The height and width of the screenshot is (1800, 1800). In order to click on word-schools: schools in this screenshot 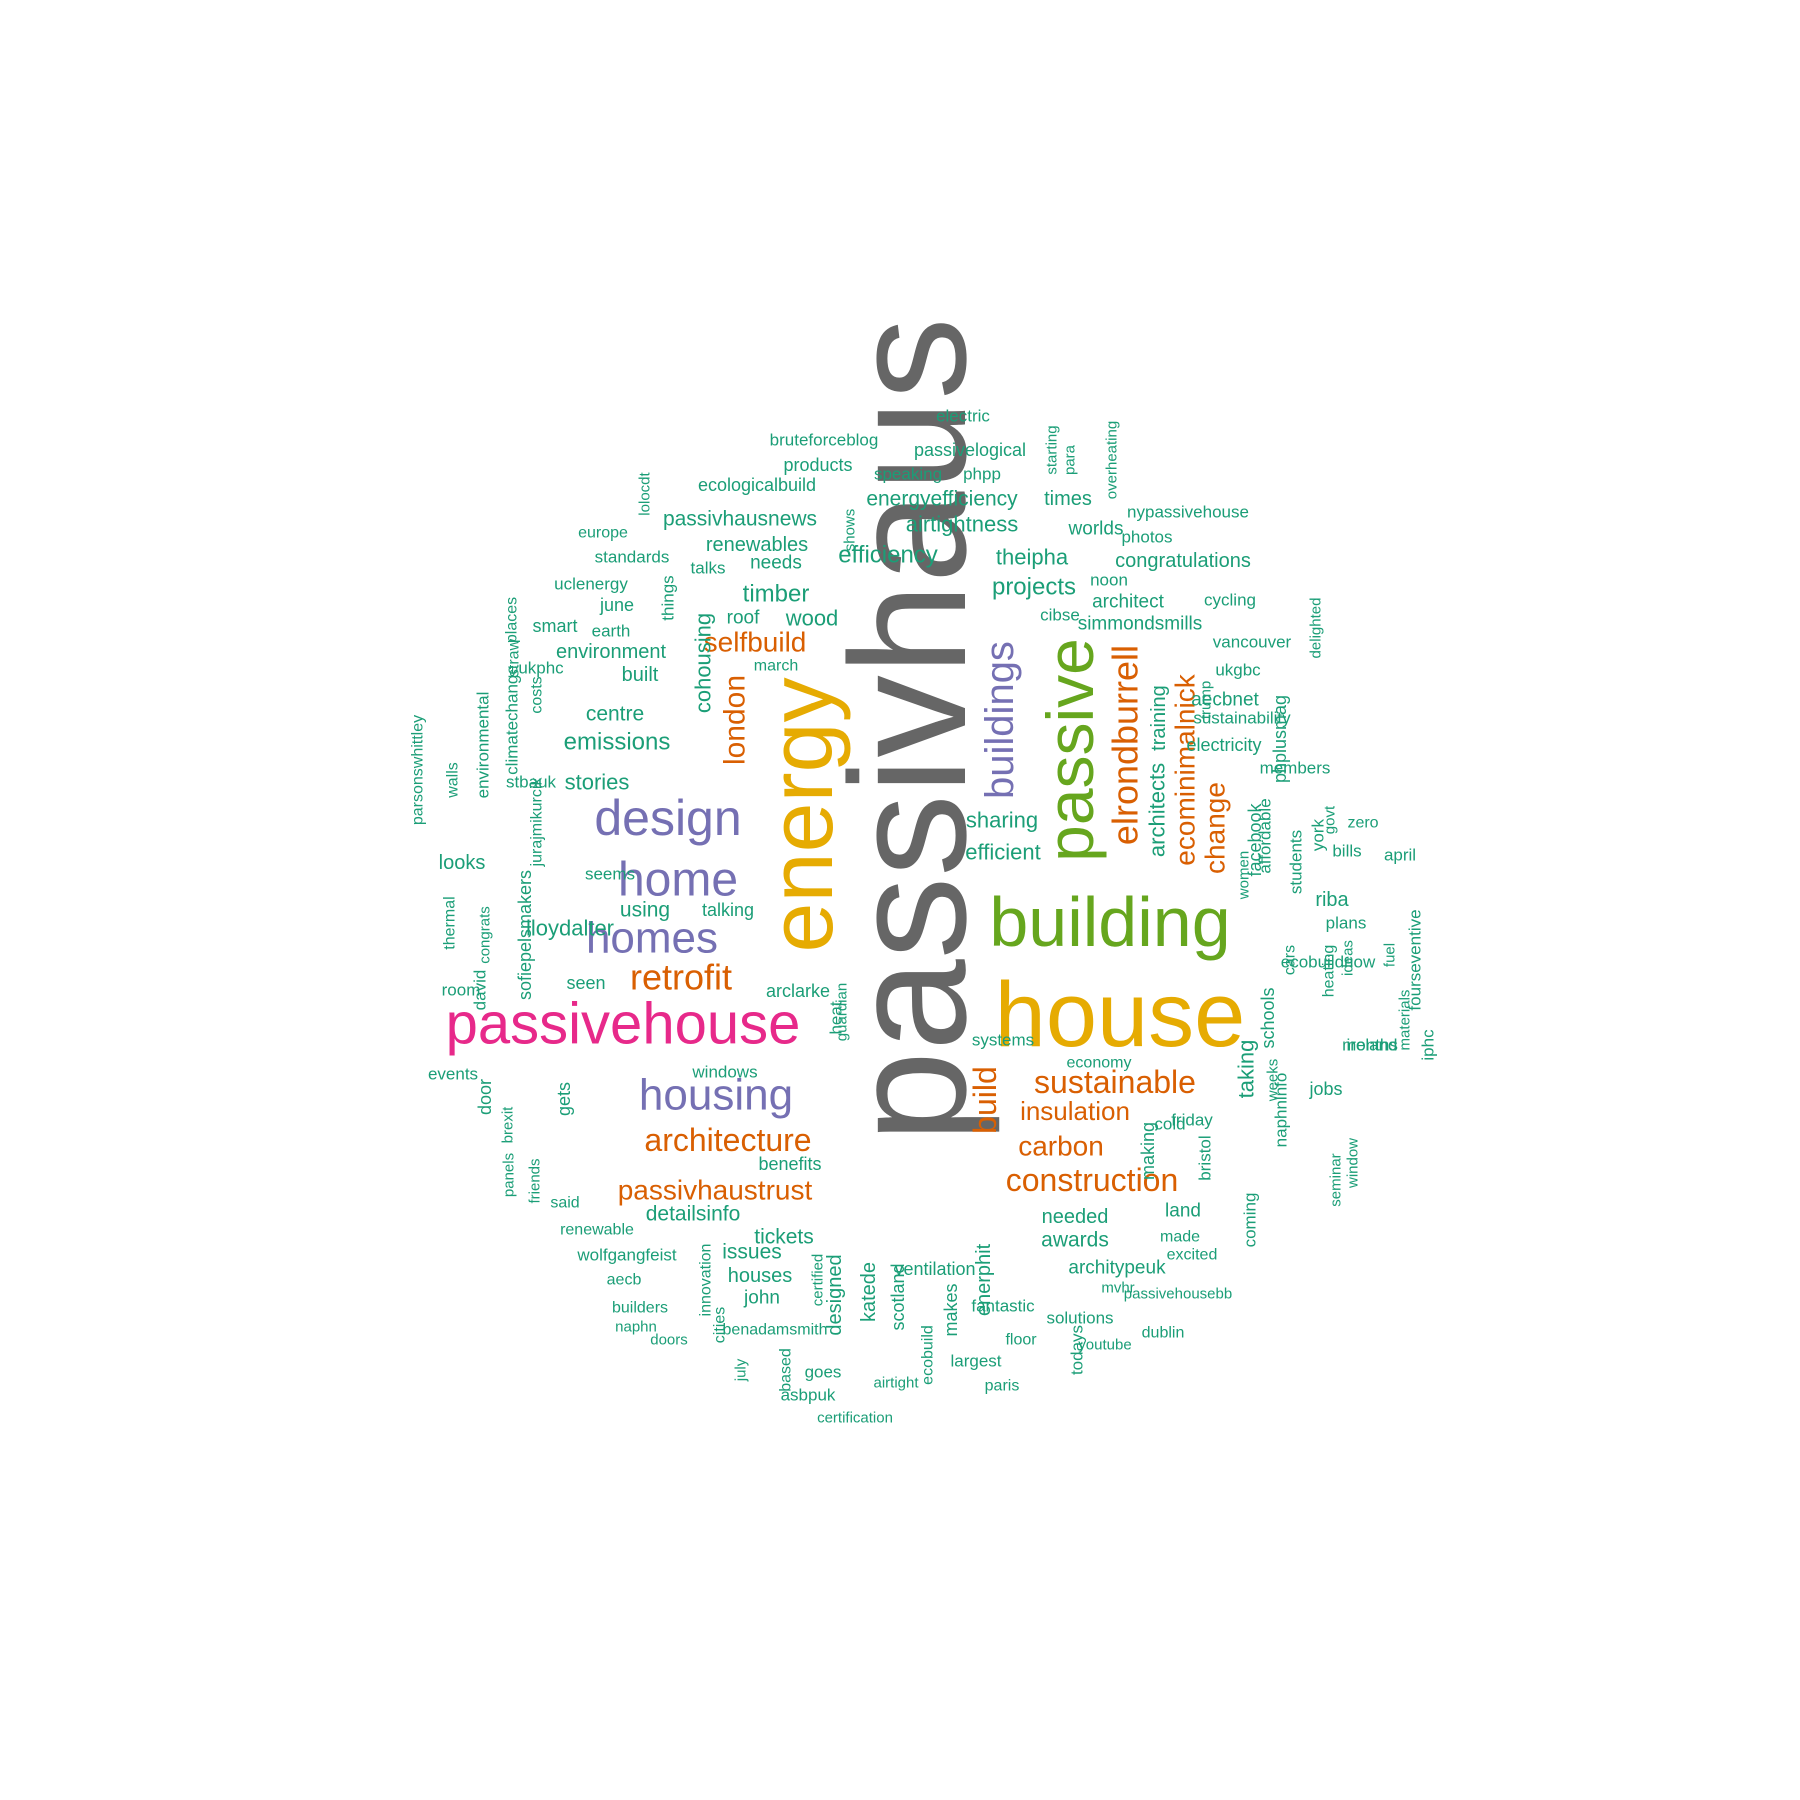, I will do `click(1268, 1017)`.